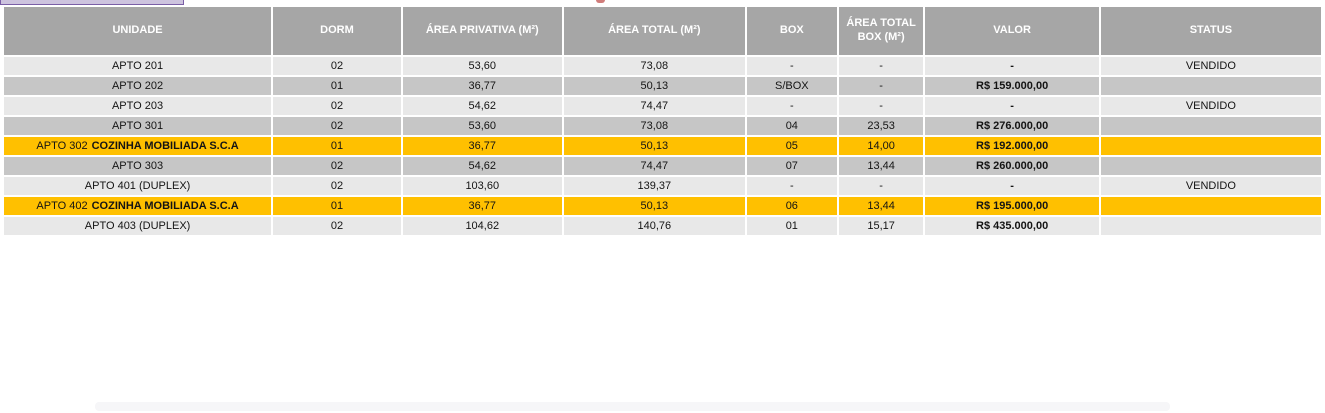  Describe the element at coordinates (1210, 31) in the screenshot. I see `col-header-status: STATUS` at that location.